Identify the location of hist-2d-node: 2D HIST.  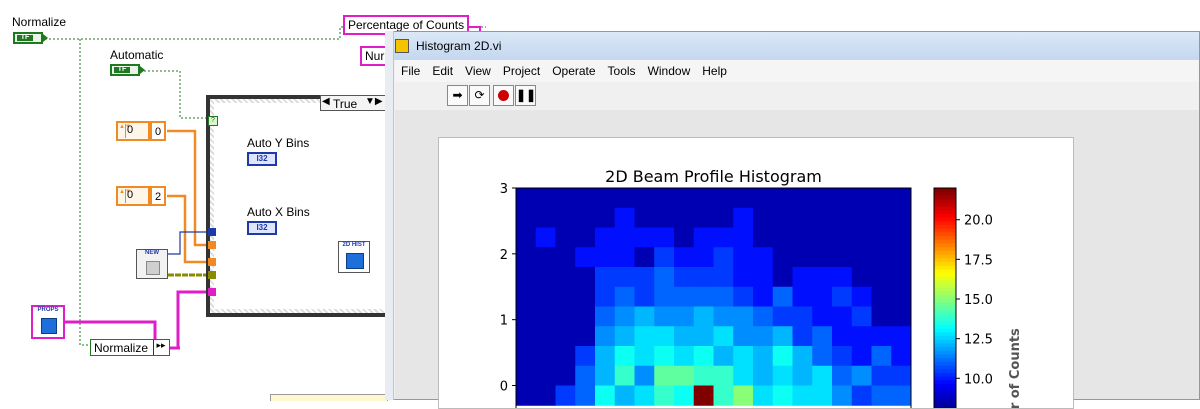
(354, 257).